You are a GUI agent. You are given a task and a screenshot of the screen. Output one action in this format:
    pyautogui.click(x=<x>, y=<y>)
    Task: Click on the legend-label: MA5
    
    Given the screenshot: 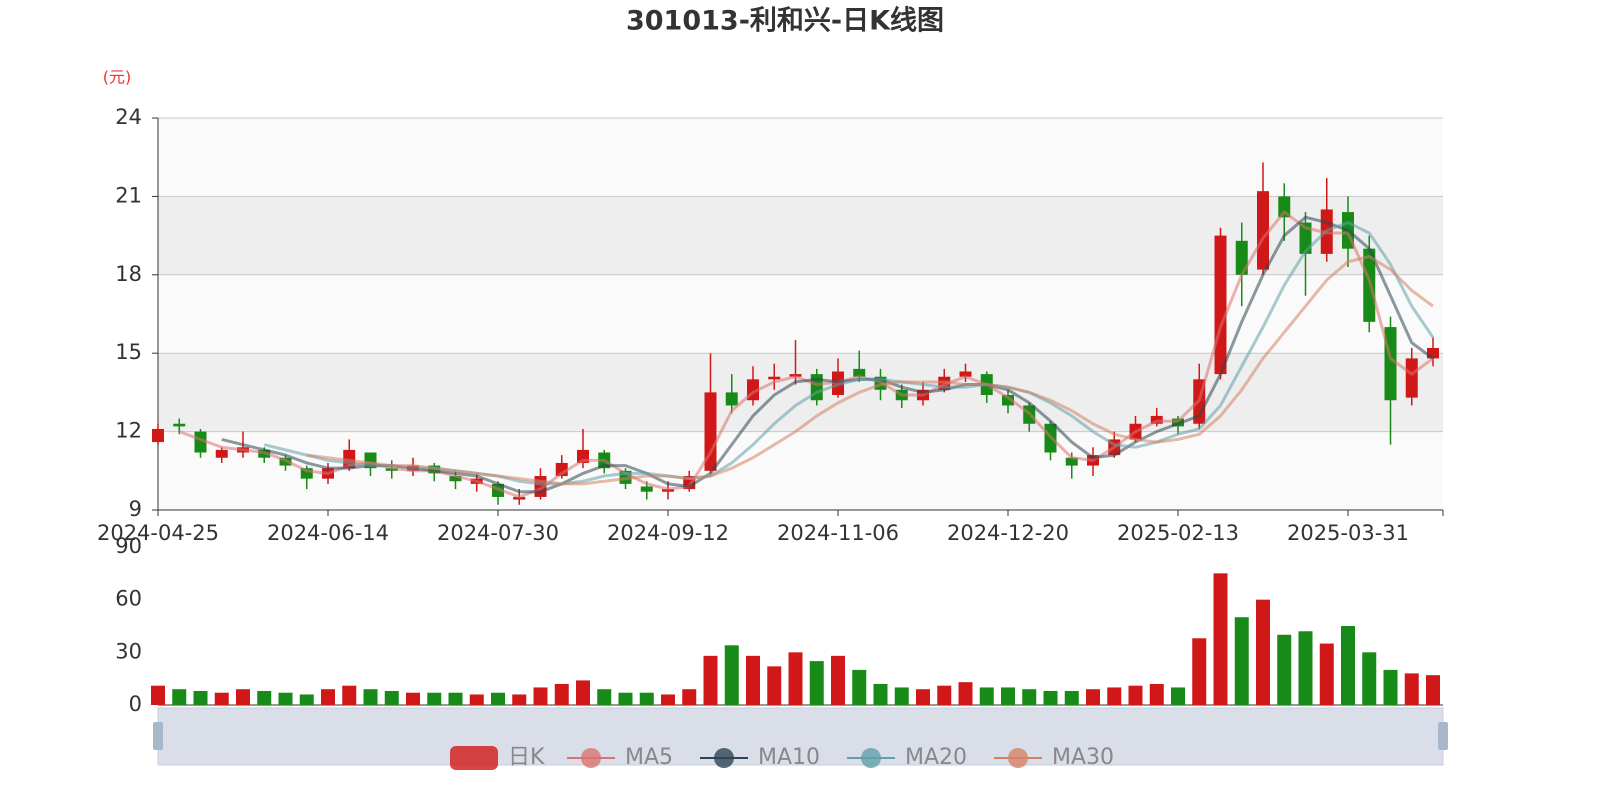 What is the action you would take?
    pyautogui.click(x=649, y=757)
    